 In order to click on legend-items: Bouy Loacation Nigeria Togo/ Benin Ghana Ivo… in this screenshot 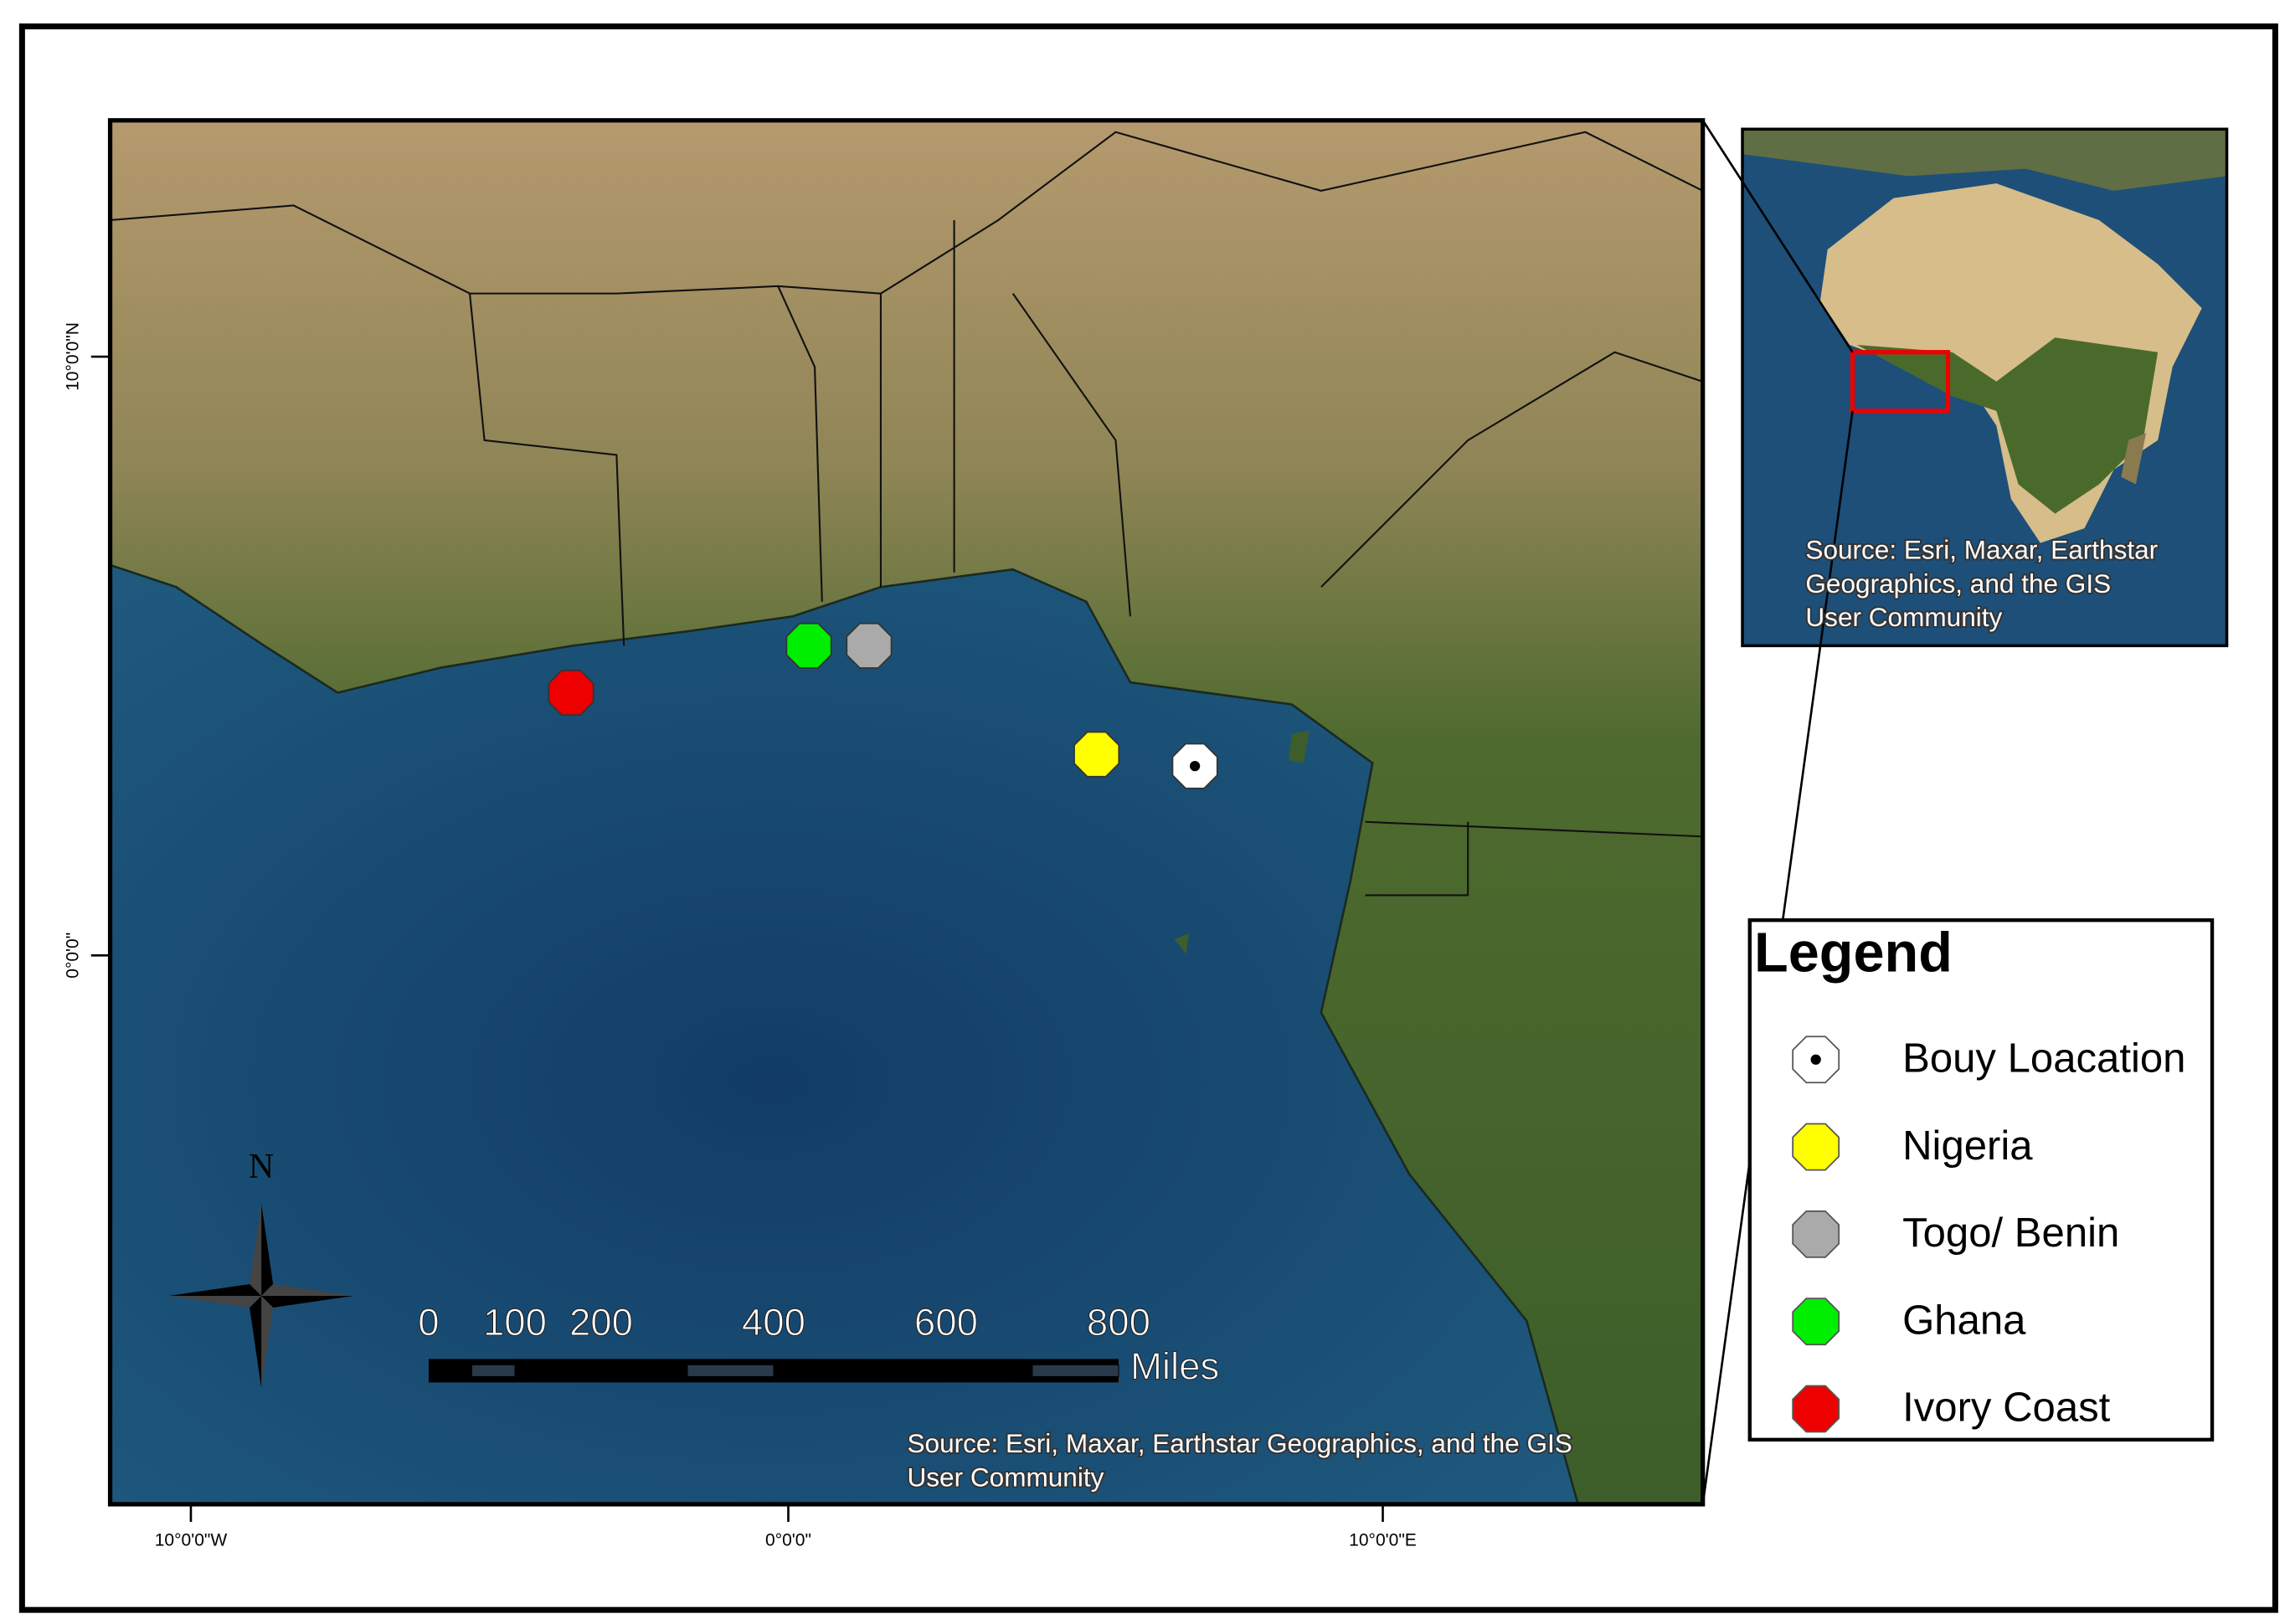, I will do `click(1989, 1234)`.